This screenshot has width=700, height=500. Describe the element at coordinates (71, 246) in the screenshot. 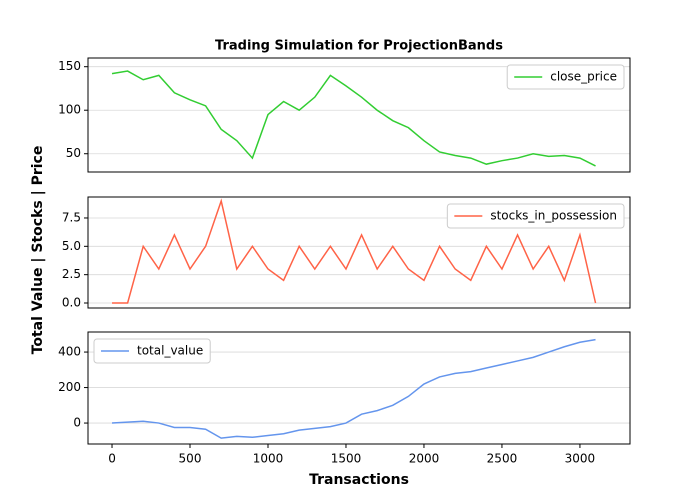

I see `y-tick-label: 5.0` at that location.